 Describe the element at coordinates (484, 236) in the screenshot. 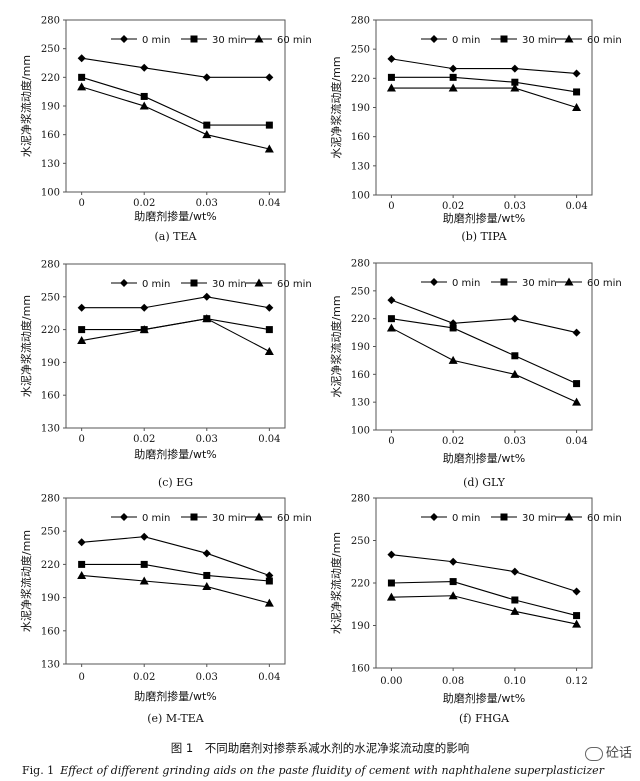

I see `panel-title: (b) TIPA` at that location.